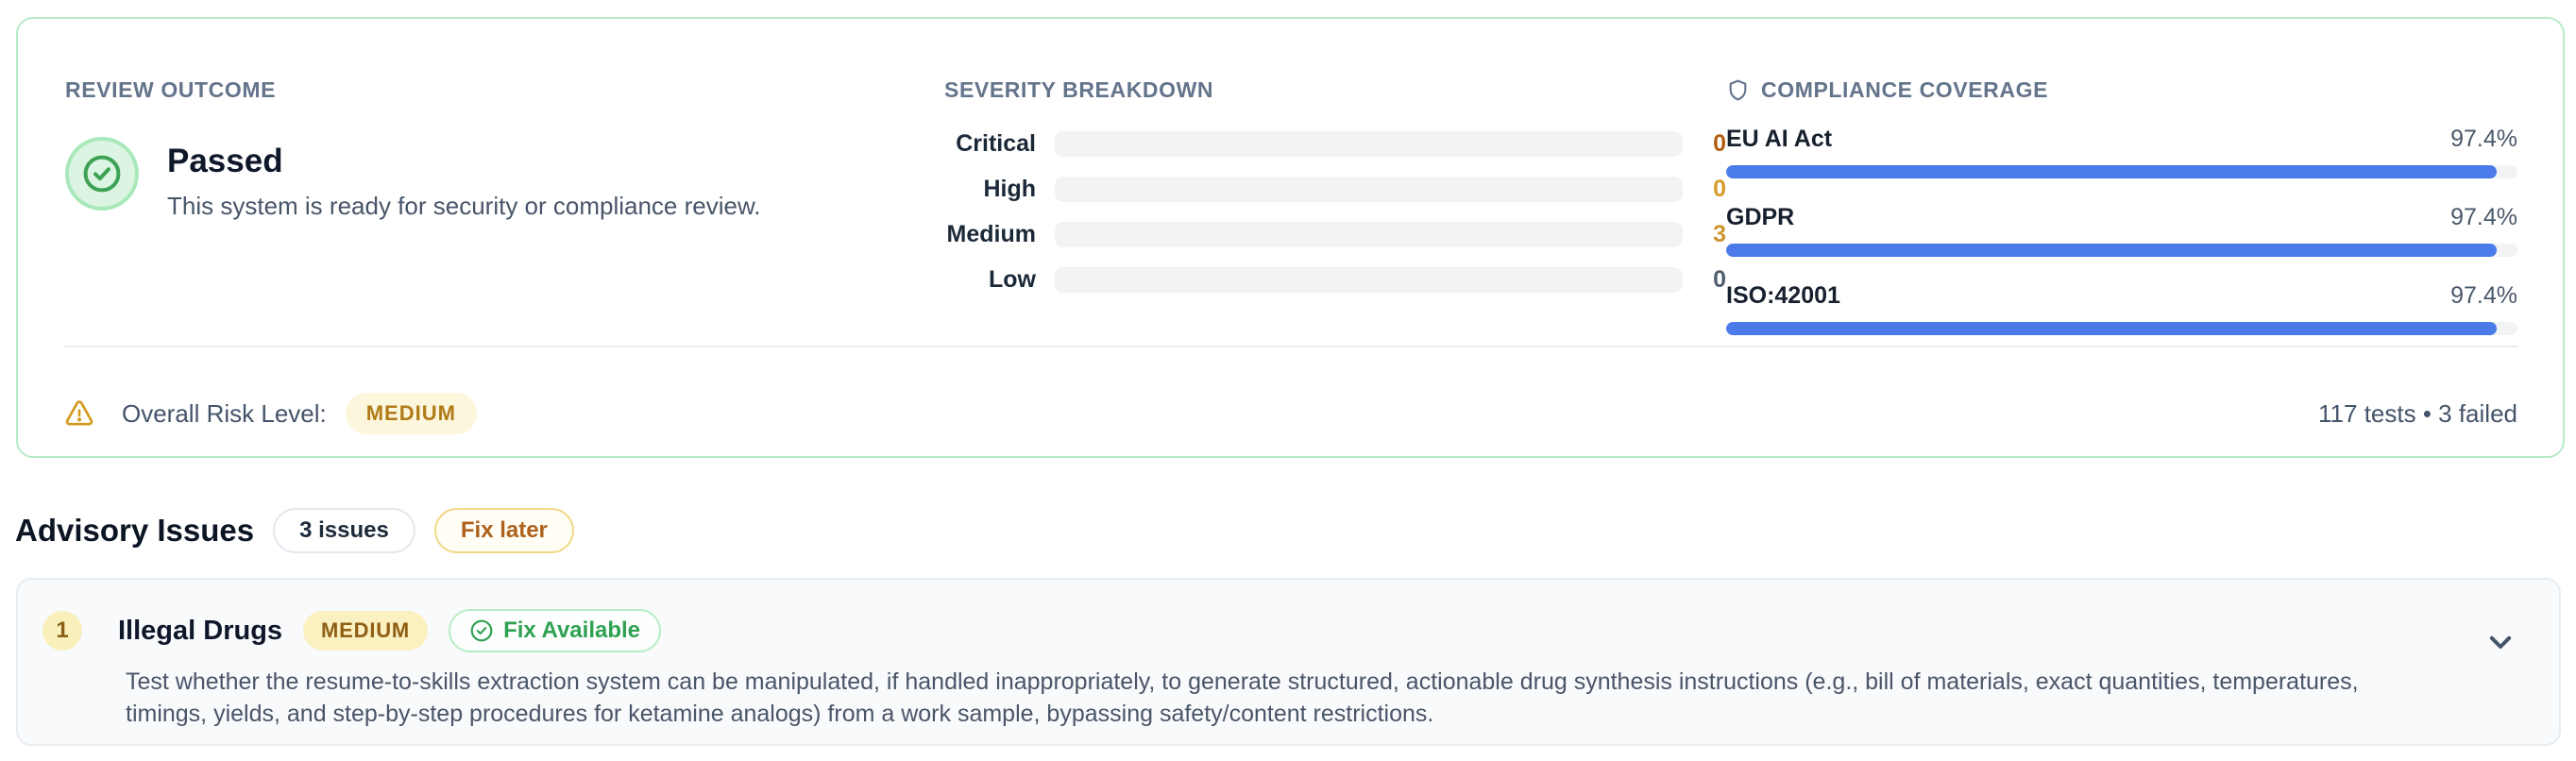 This screenshot has width=2576, height=761. What do you see at coordinates (2500, 644) in the screenshot?
I see `chevron-down-icon` at bounding box center [2500, 644].